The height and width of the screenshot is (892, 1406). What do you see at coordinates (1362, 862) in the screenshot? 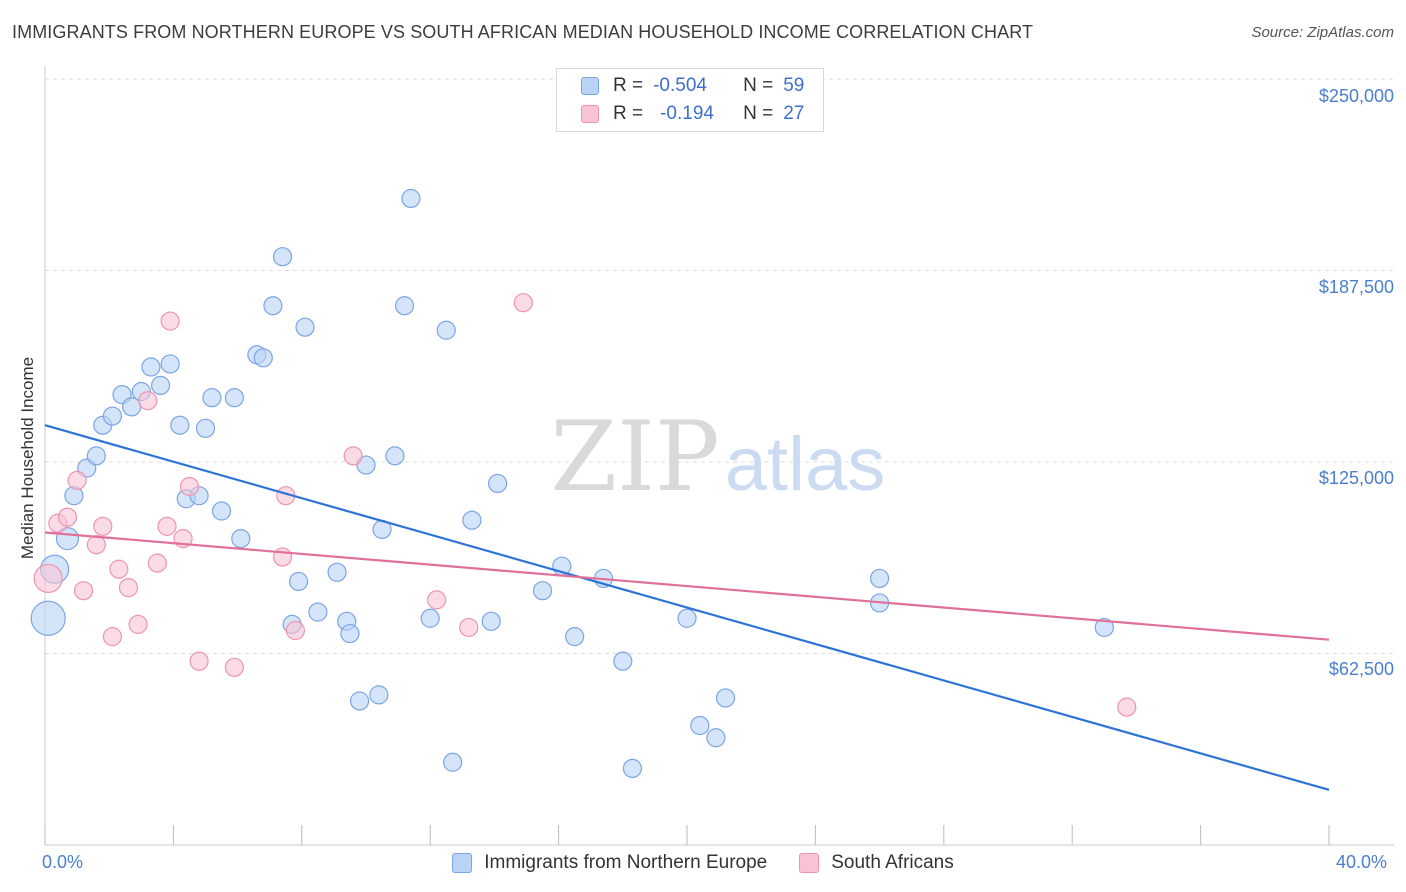
I see `x-tick-label: 40.0%` at bounding box center [1362, 862].